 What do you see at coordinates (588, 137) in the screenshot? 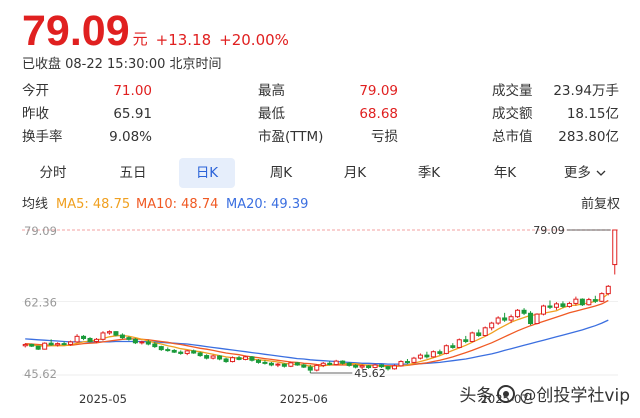
I see `stat-value: 283.80亿` at bounding box center [588, 137].